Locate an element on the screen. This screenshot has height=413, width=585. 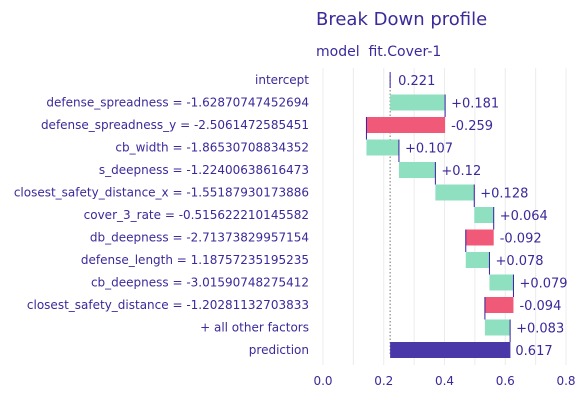
data-label: +0.107 is located at coordinates (429, 149).